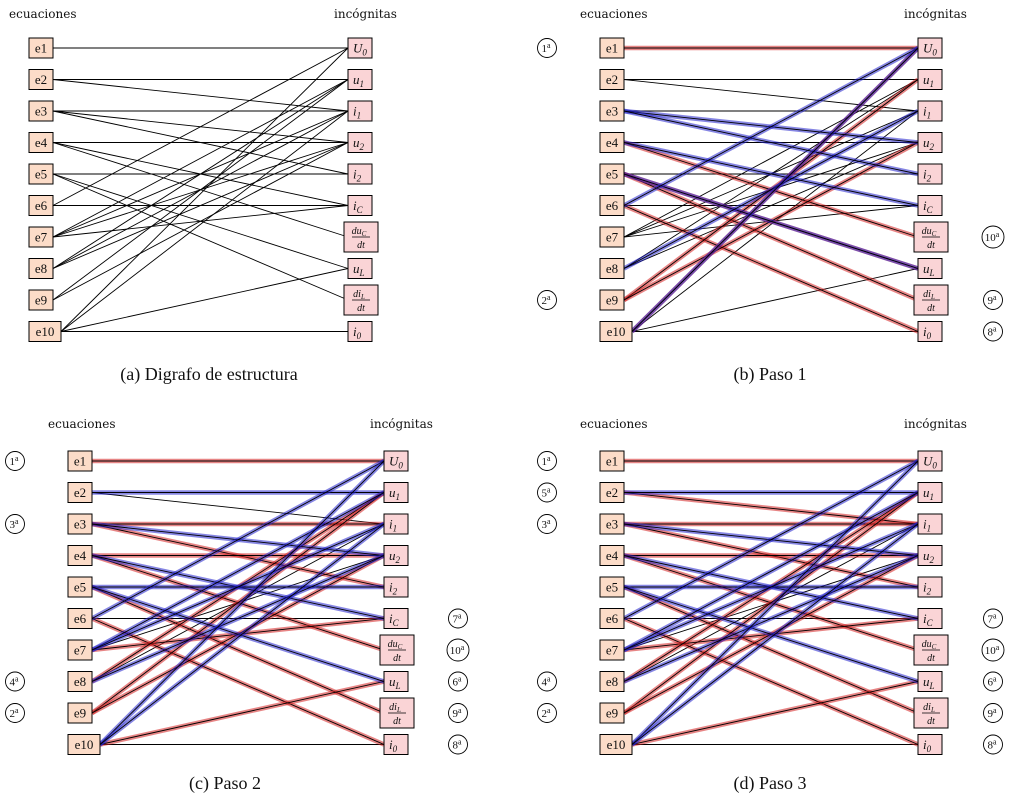 This screenshot has height=797, width=1014. I want to click on edge-e9-x2, so click(200, 190).